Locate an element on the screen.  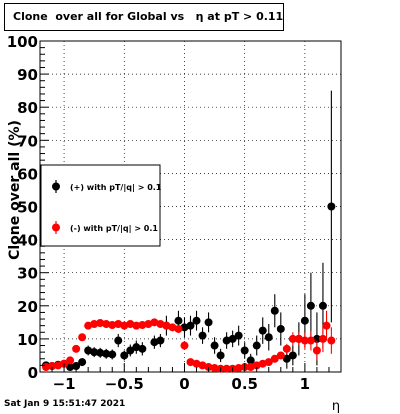
y-tick-label: 100 is located at coordinates (22, 42).